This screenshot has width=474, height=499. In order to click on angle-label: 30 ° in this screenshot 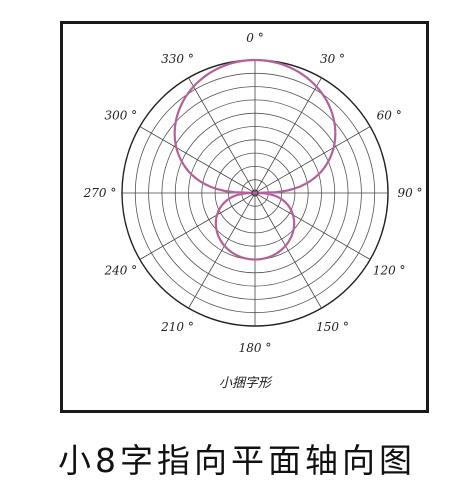, I will do `click(332, 59)`.